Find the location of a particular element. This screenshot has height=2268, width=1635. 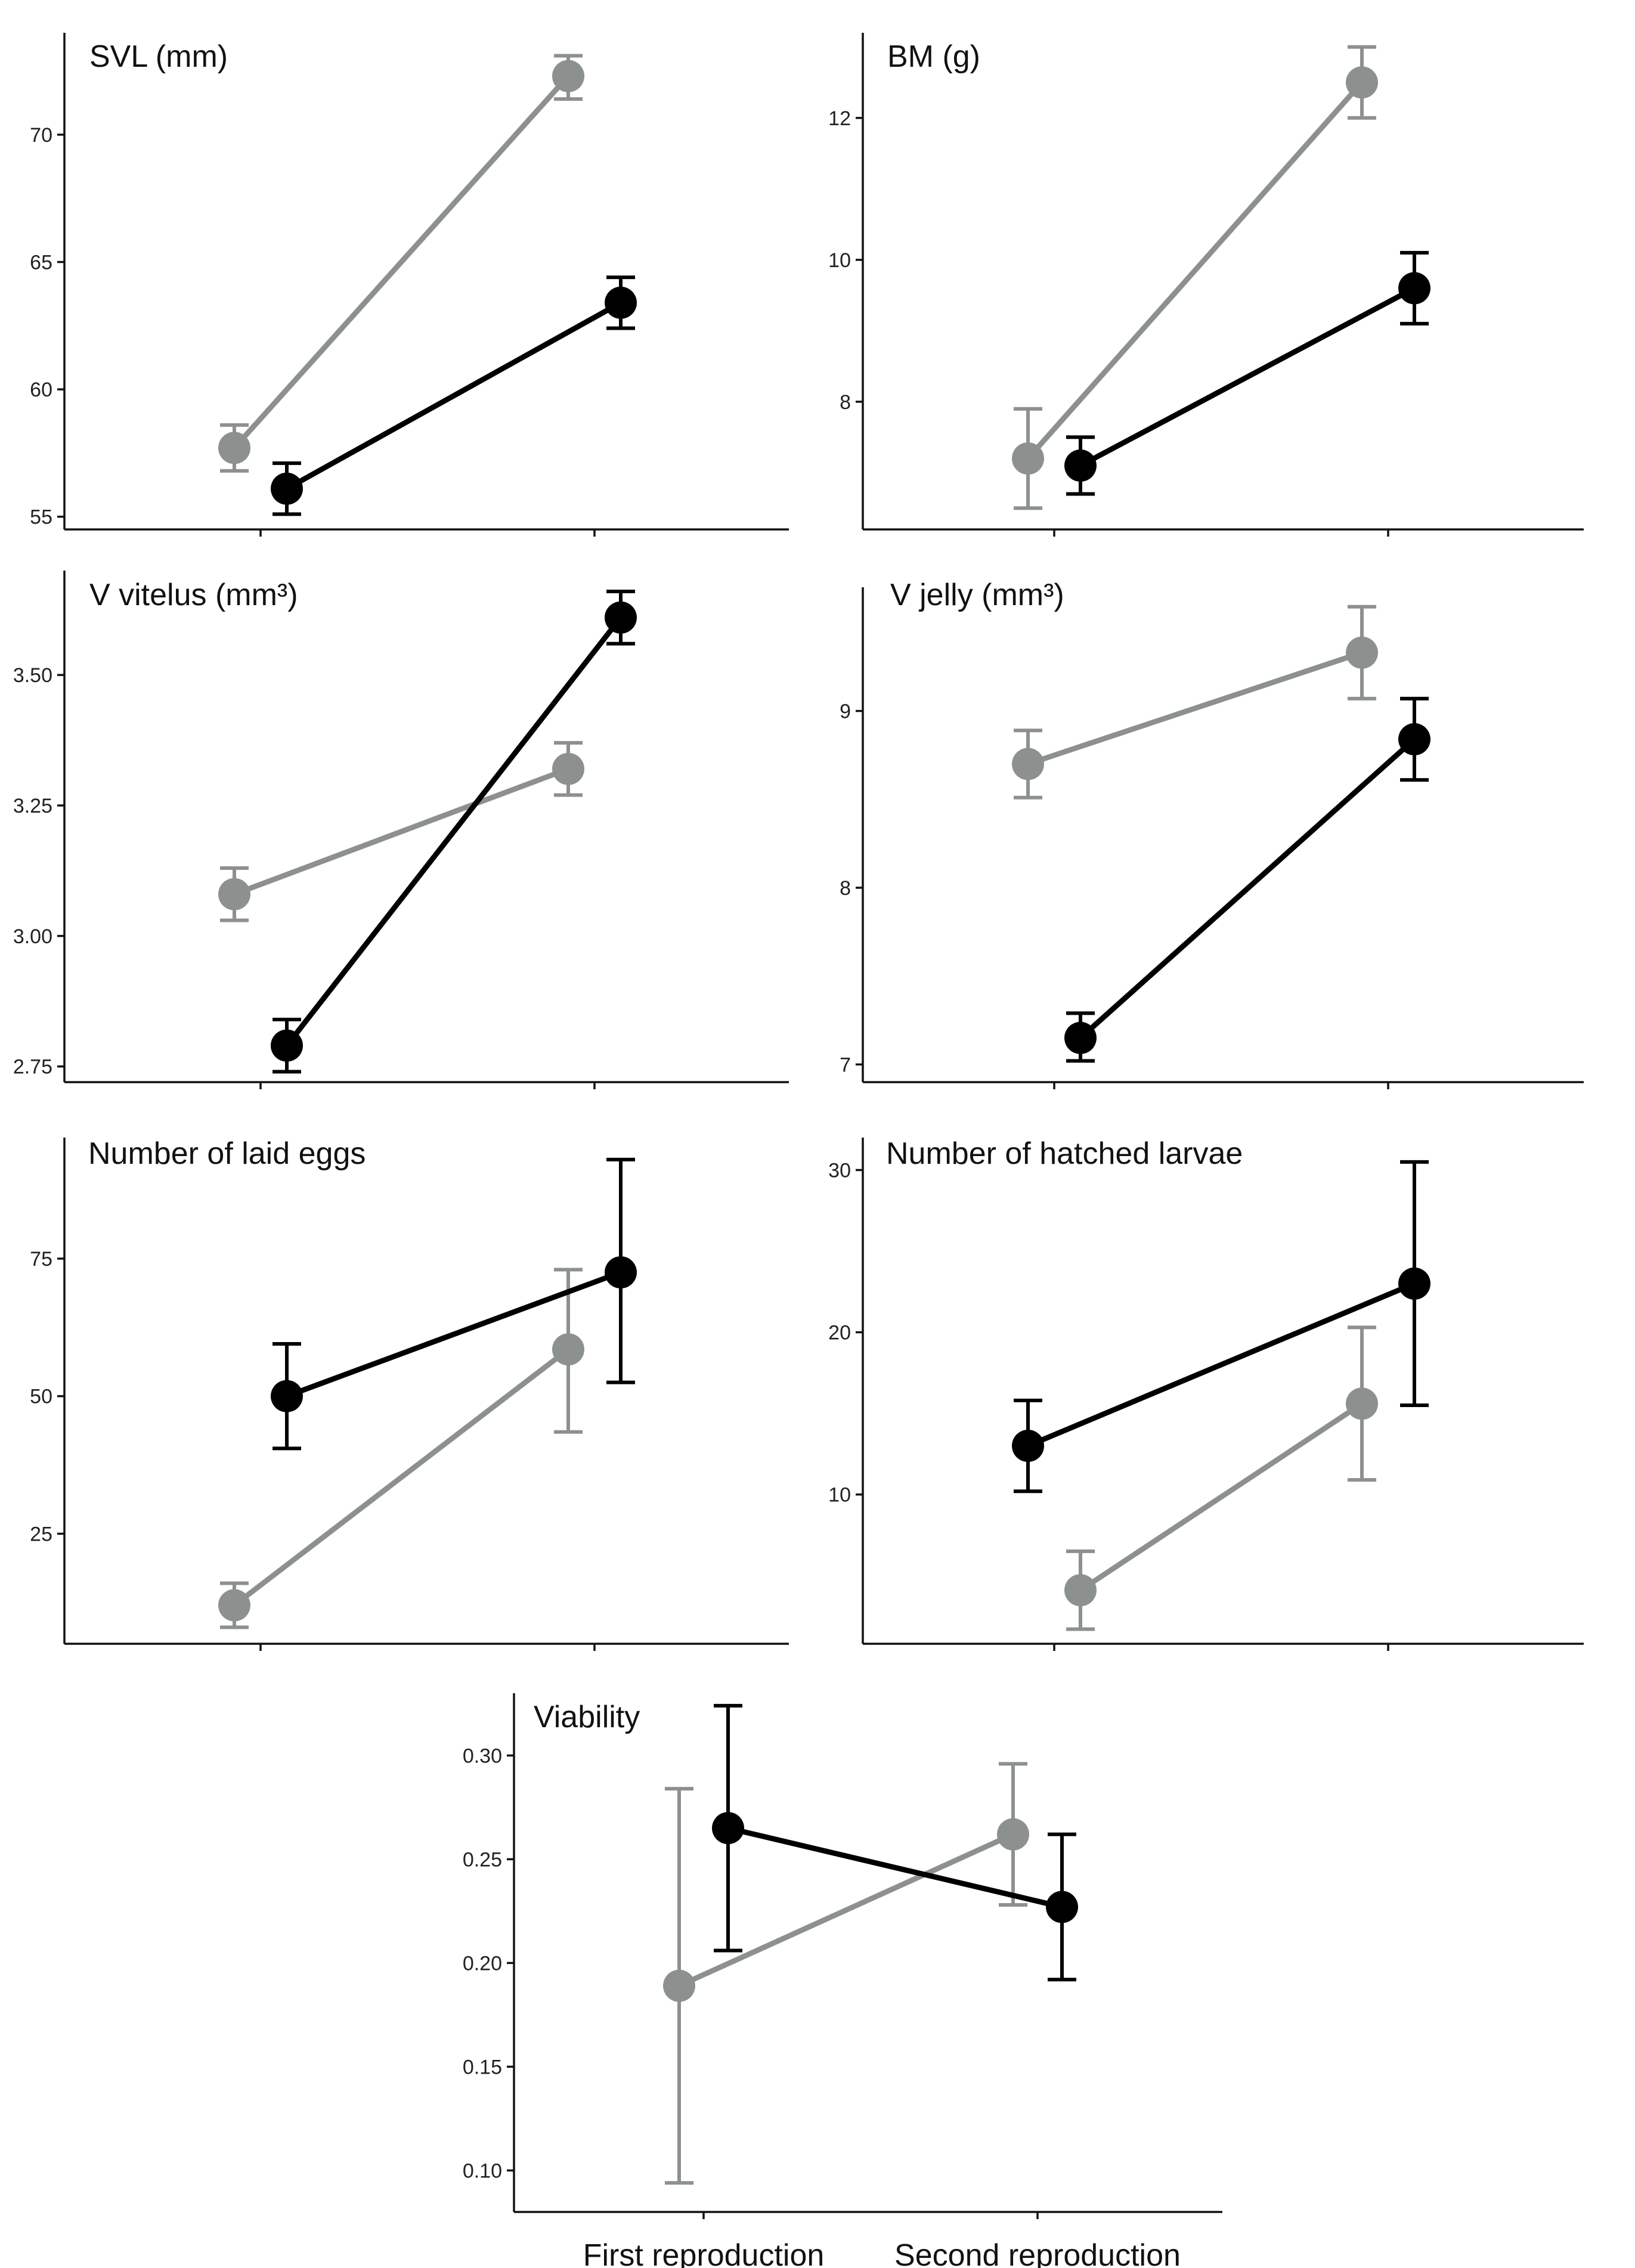

y-tick-label: 3.00 is located at coordinates (32, 936).